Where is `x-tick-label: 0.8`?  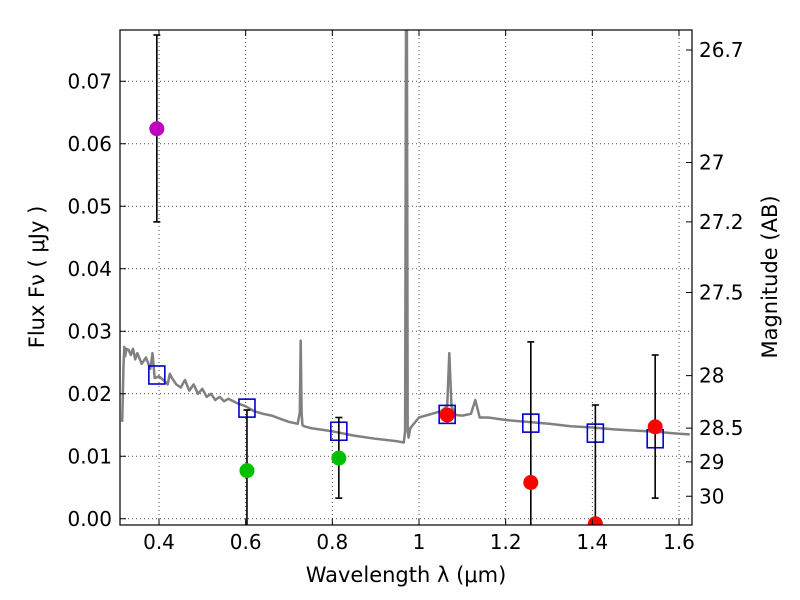 x-tick-label: 0.8 is located at coordinates (332, 542).